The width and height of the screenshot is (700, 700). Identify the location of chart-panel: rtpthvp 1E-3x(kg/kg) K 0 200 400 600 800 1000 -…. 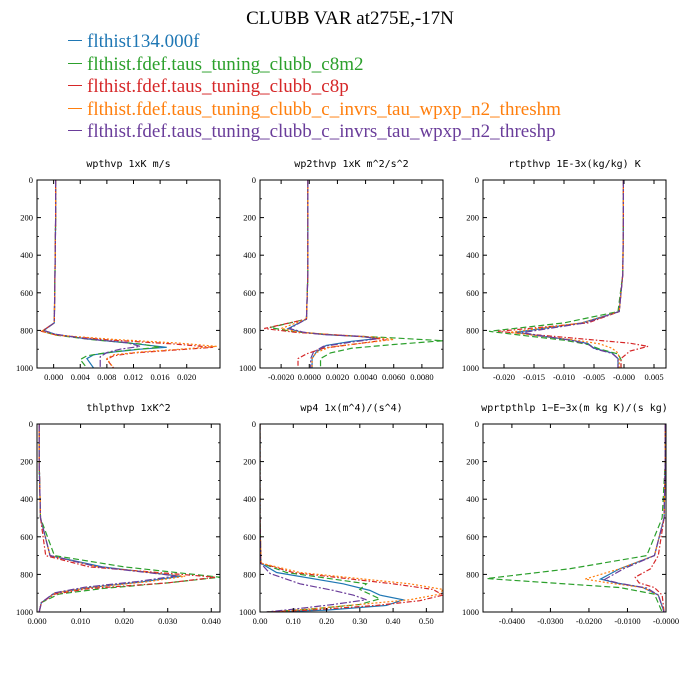
(564, 270).